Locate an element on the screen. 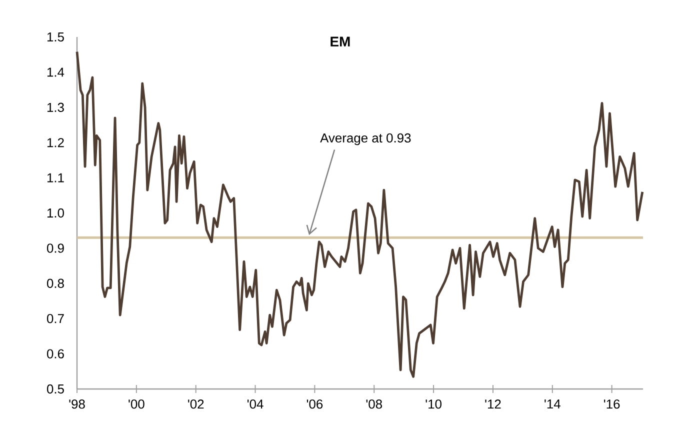 The height and width of the screenshot is (428, 675). x-tick-label: '02 is located at coordinates (196, 404).